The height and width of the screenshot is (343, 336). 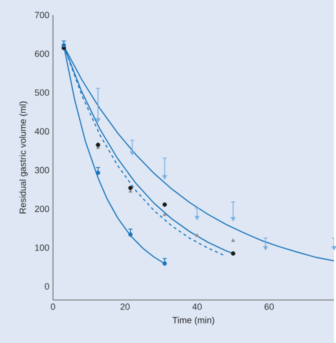 What do you see at coordinates (197, 307) in the screenshot?
I see `x-tick-label: 40` at bounding box center [197, 307].